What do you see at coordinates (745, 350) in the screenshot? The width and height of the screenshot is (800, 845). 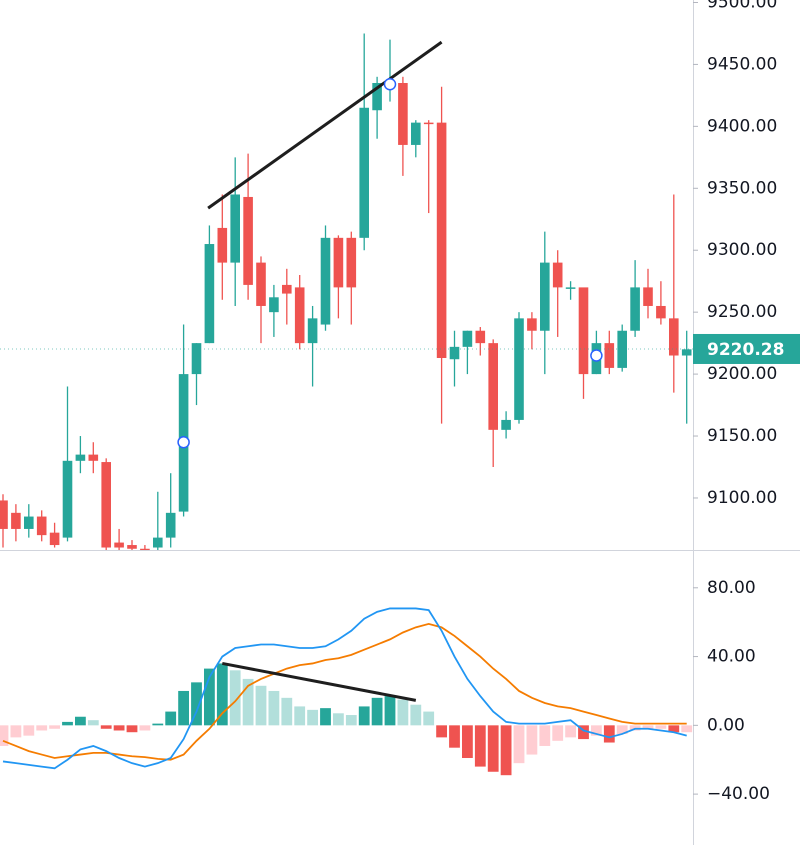 I see `last-price-label: 9220.28` at bounding box center [745, 350].